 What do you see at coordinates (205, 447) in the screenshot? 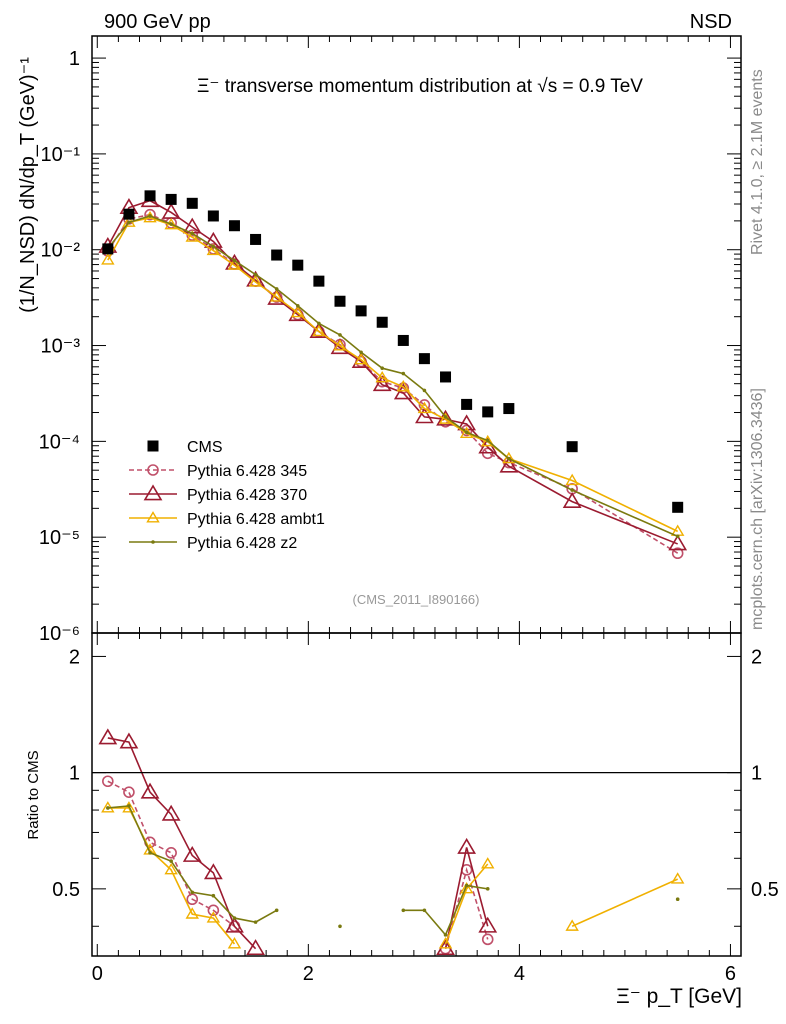
I see `legend-label: CMS` at bounding box center [205, 447].